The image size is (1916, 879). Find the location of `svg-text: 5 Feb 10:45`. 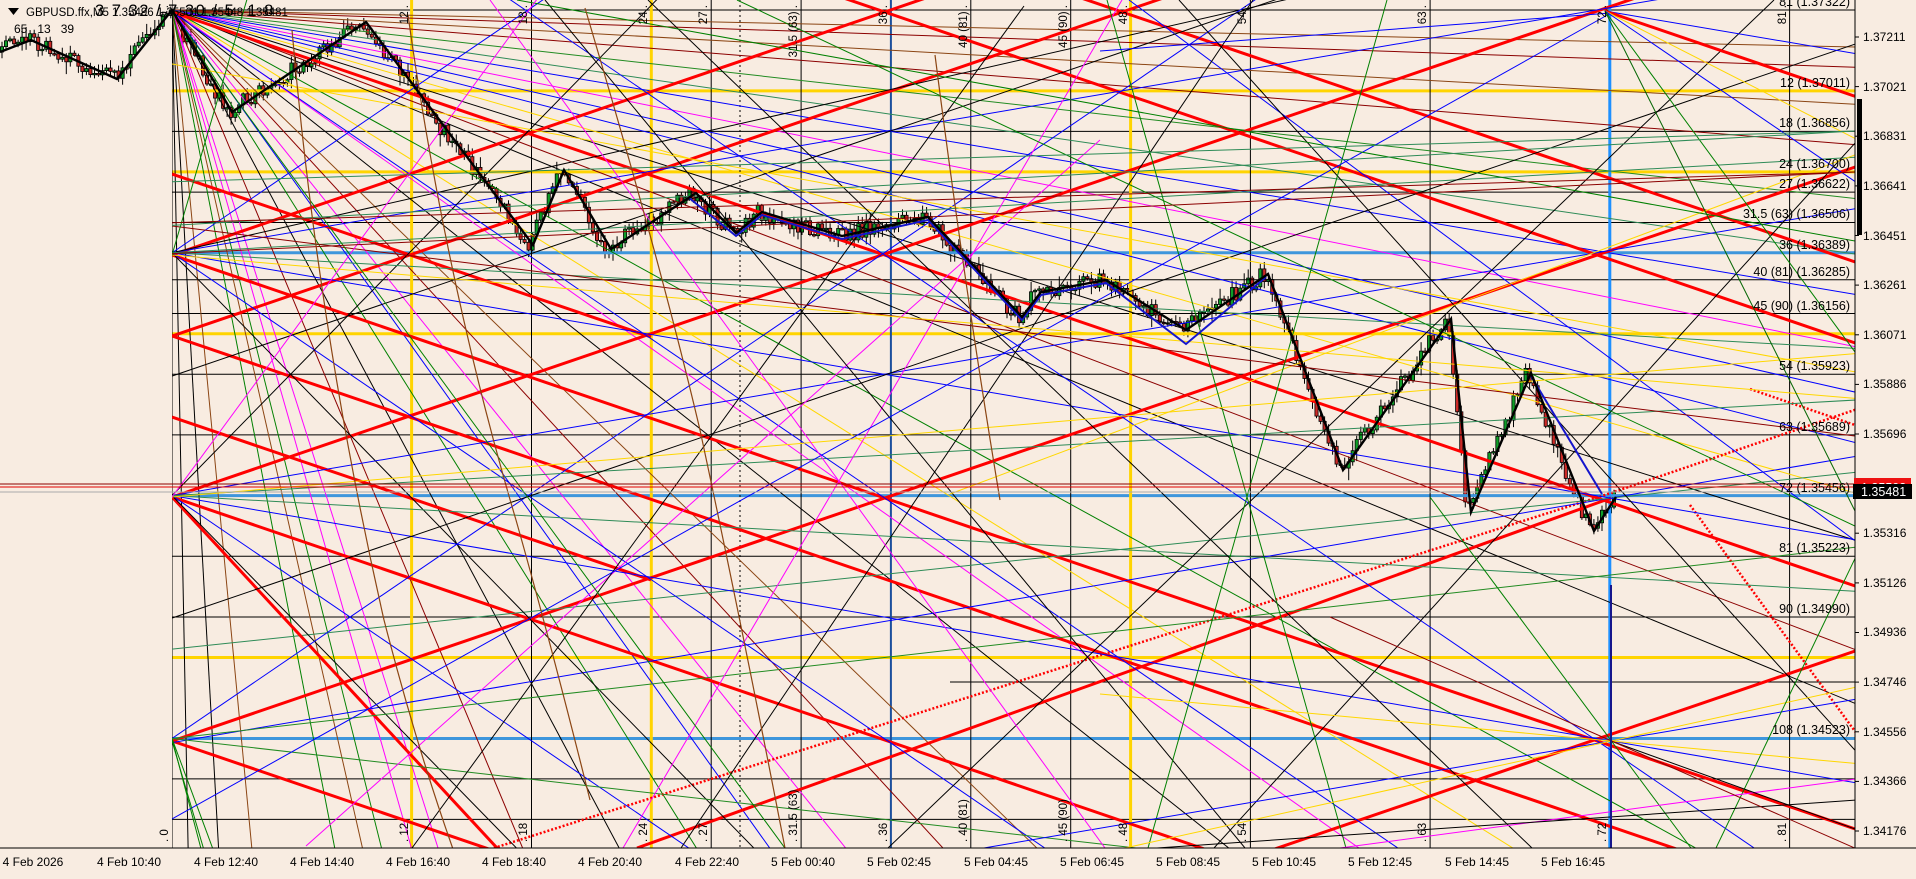

svg-text: 5 Feb 10:45 is located at coordinates (1284, 862).